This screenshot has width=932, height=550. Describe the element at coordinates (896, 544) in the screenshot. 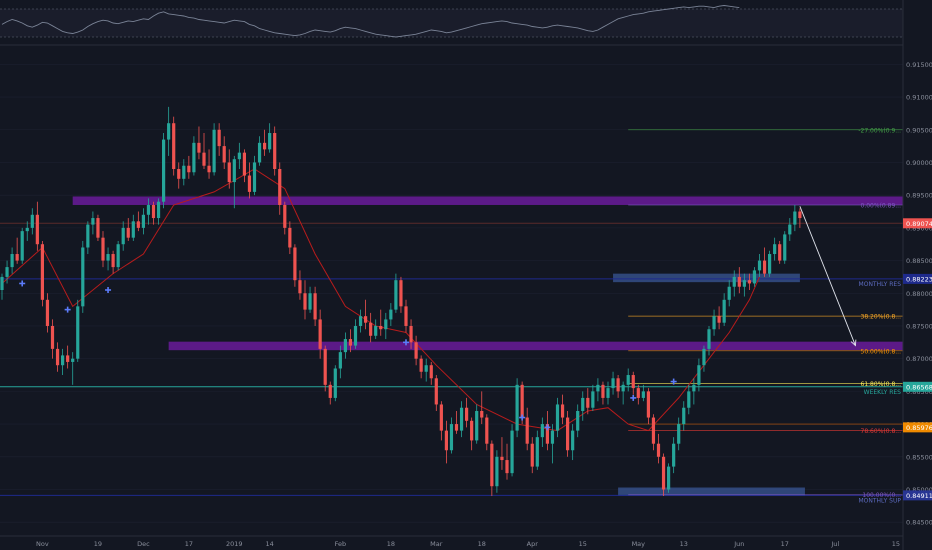

I see `x-tick-label: 15` at that location.